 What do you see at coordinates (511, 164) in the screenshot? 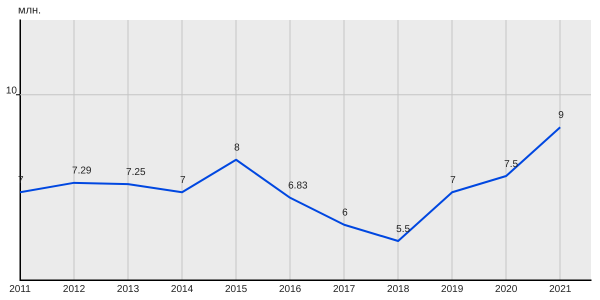
I see `data-label: 7.5` at bounding box center [511, 164].